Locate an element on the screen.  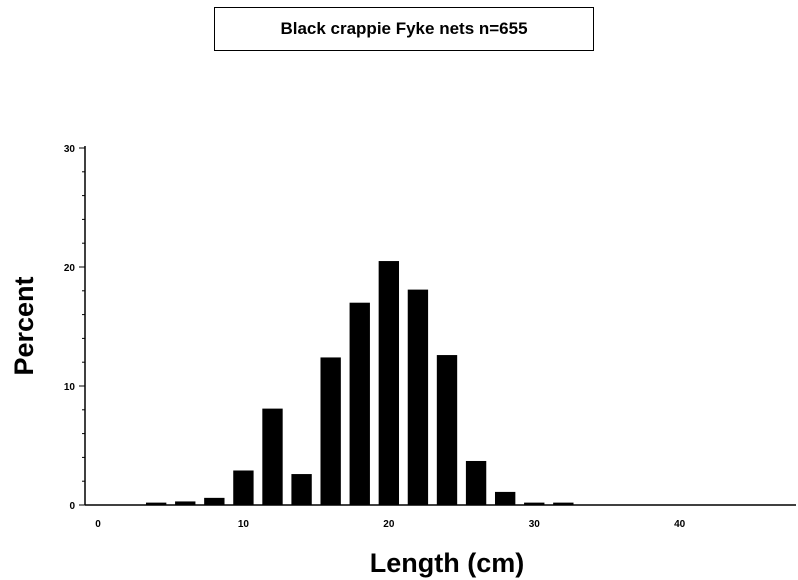
y-tick-label-30: 30 is located at coordinates (70, 149).